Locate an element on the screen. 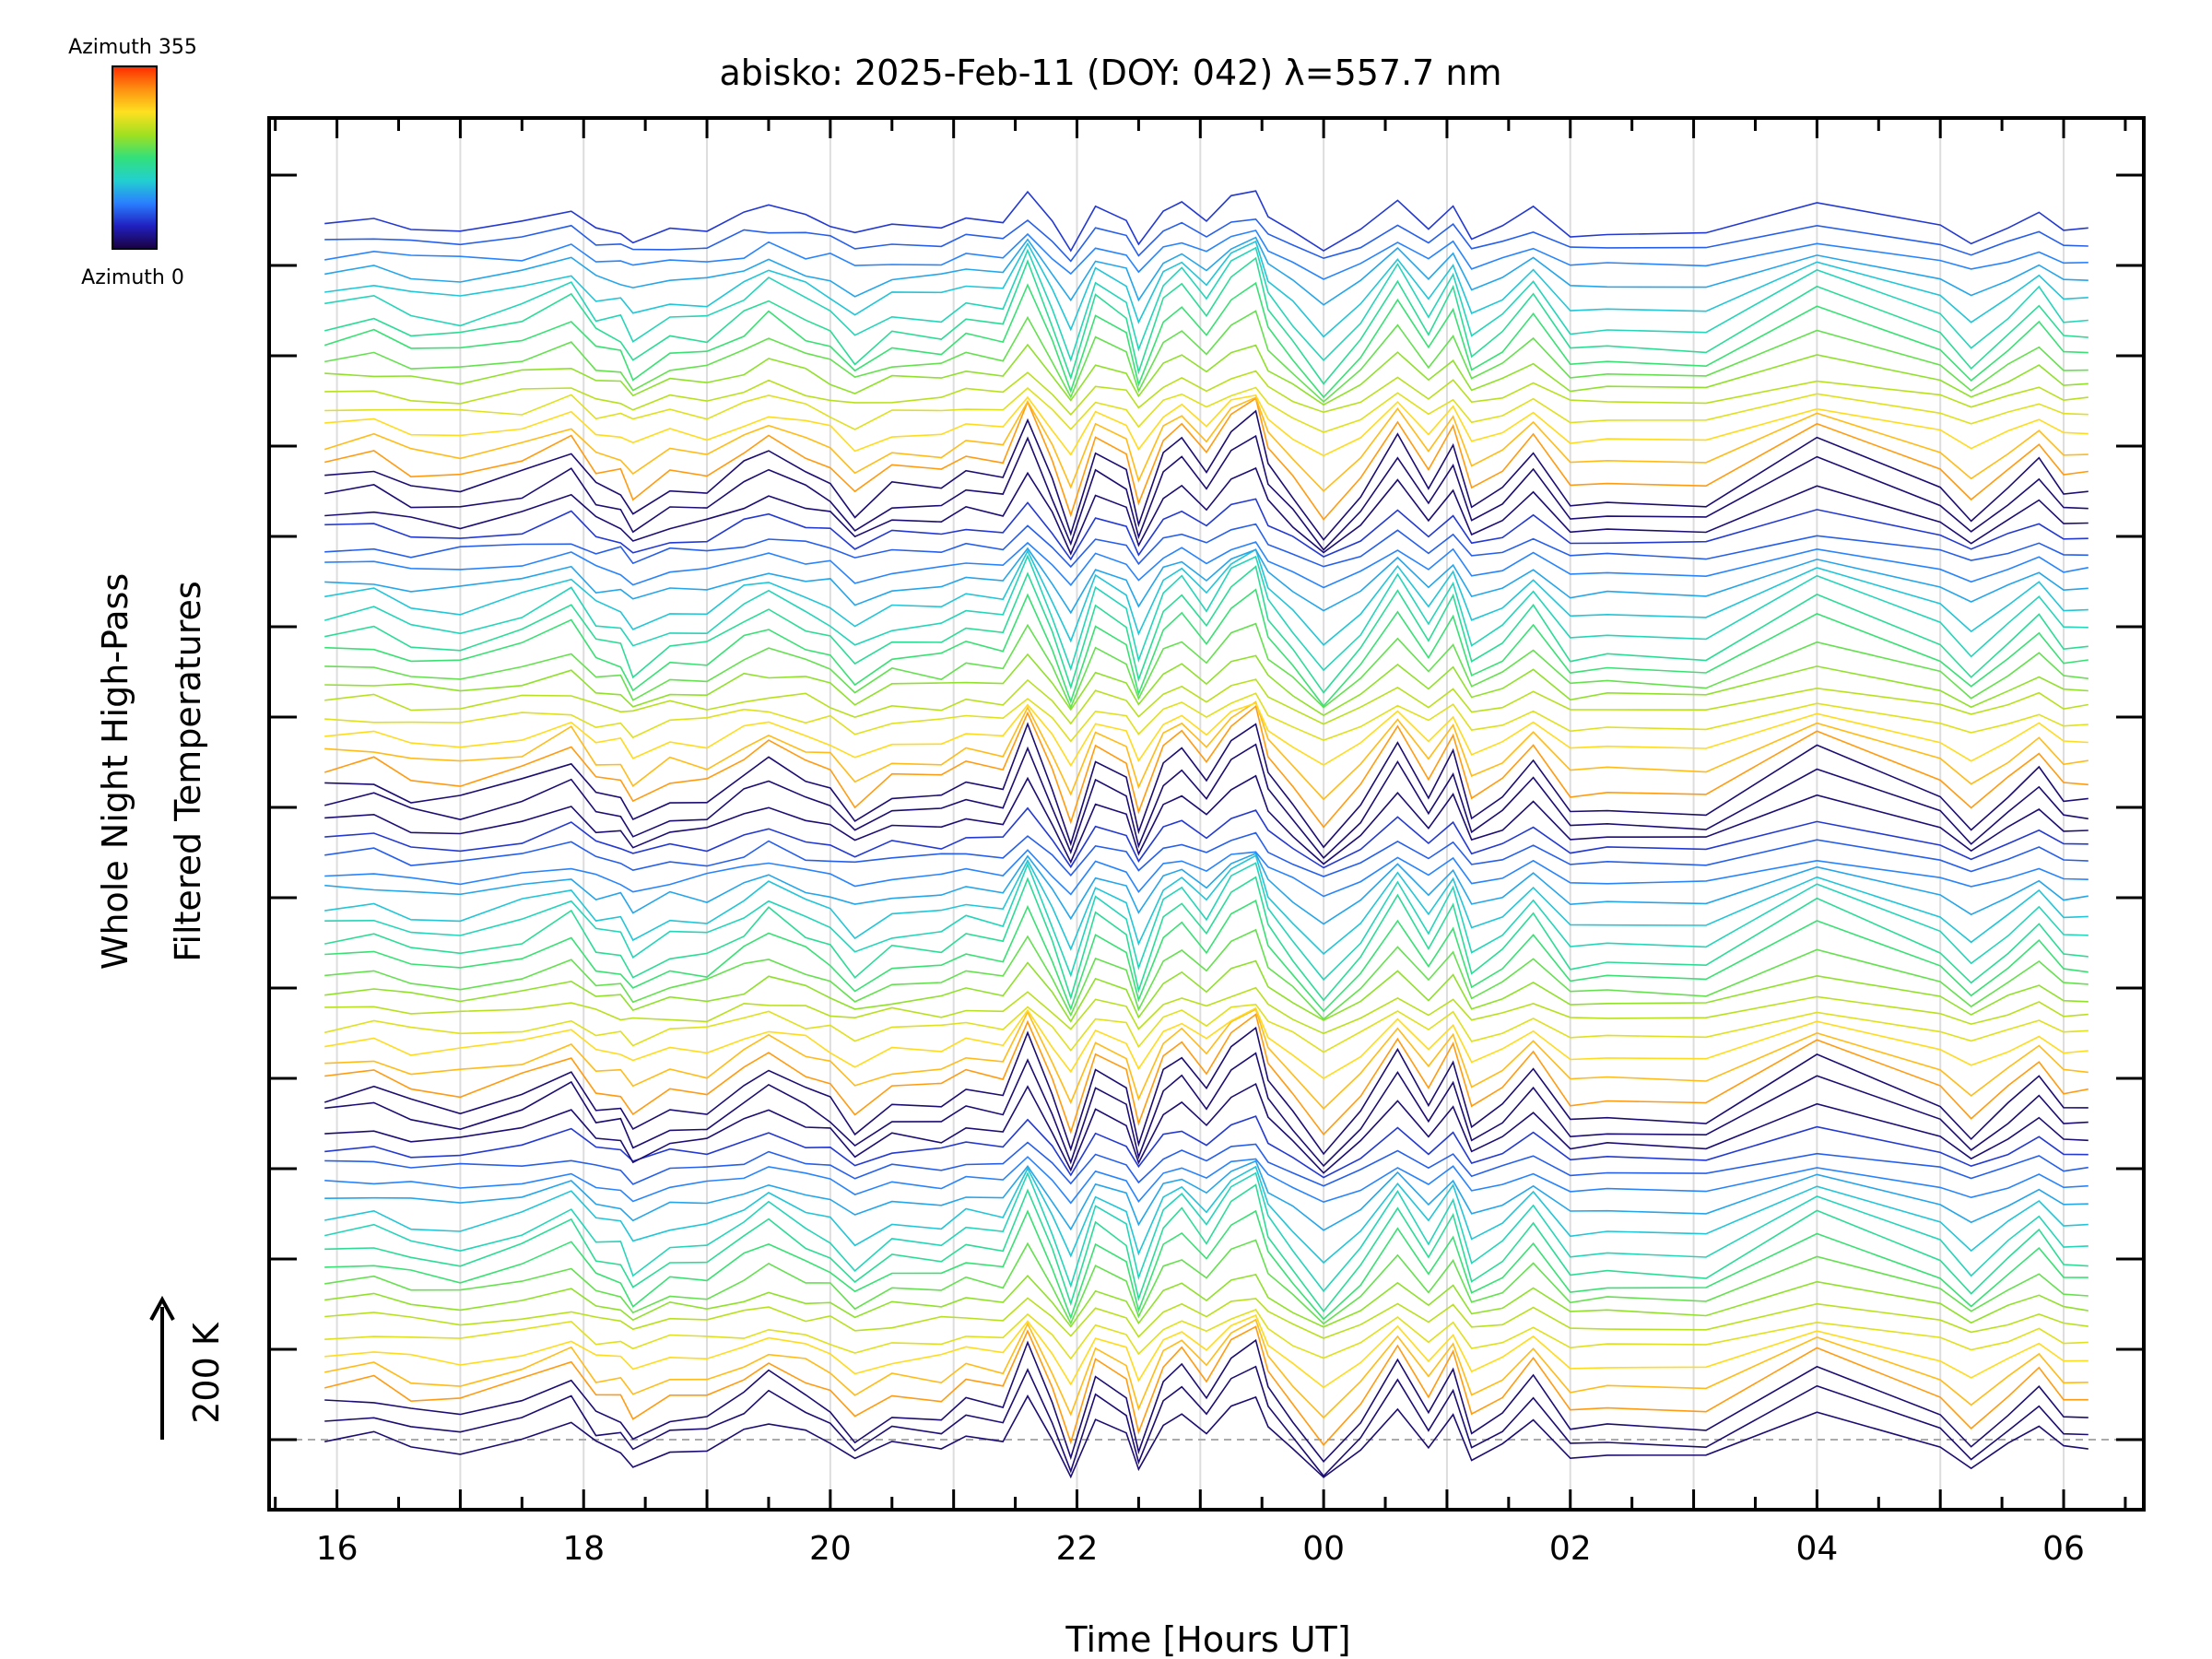 The height and width of the screenshot is (1659, 2212). colorbar-top-label: Azimuth 355 is located at coordinates (132, 47).